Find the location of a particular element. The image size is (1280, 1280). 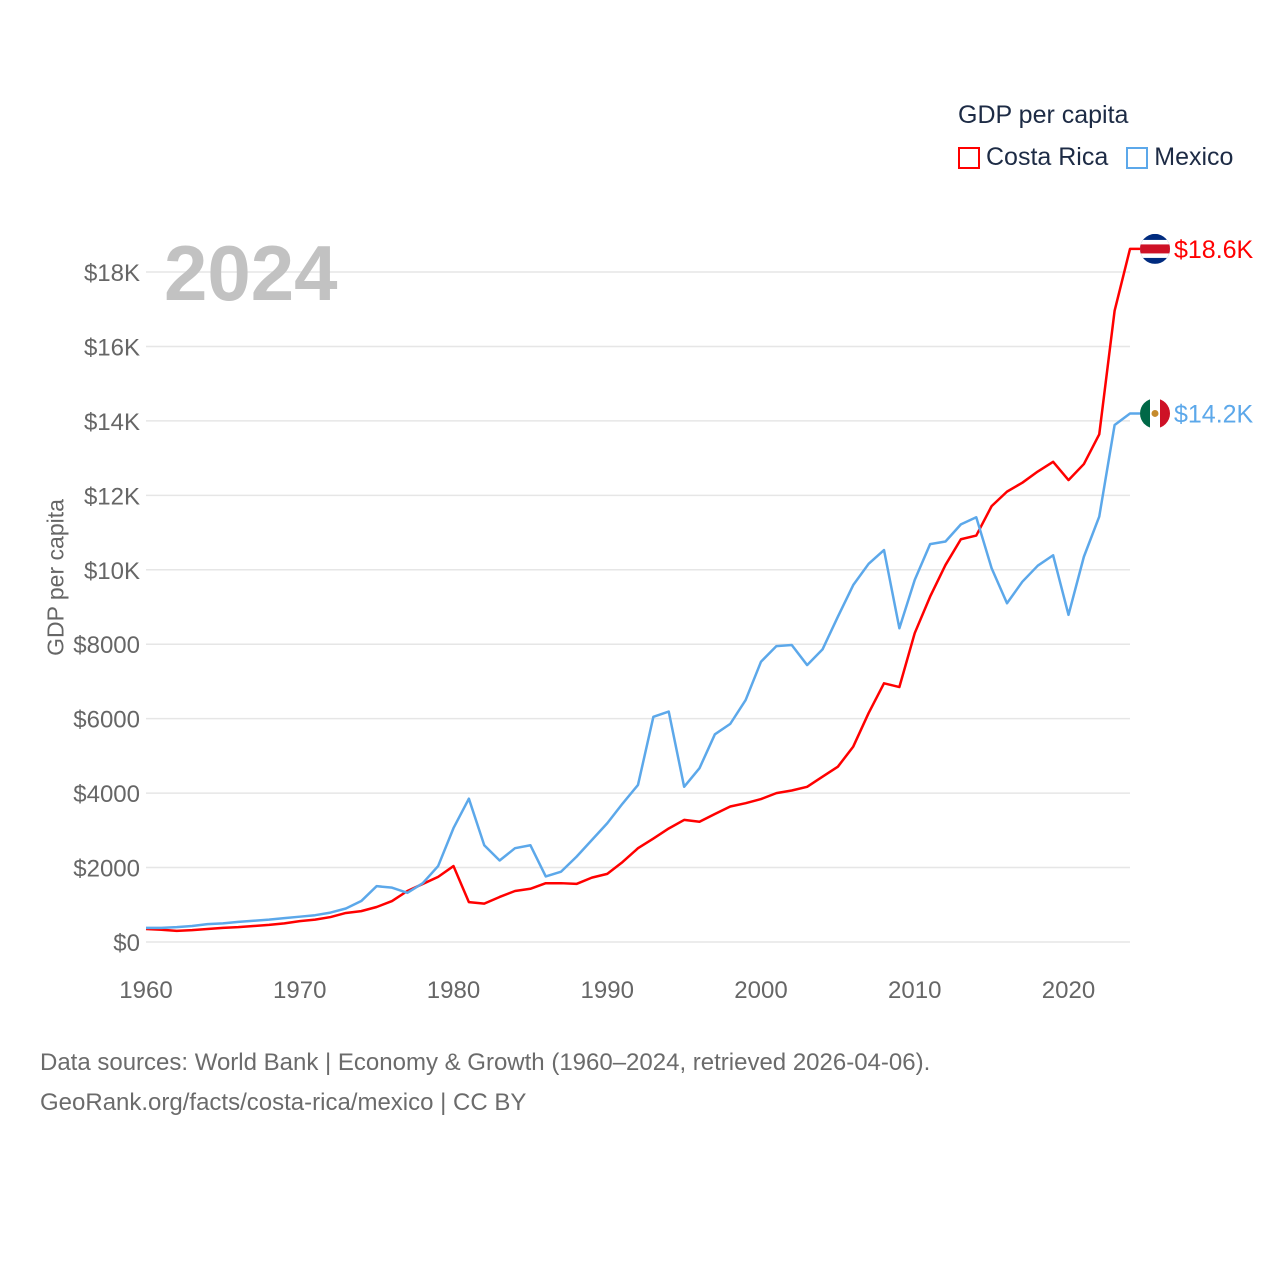

legend-label: Costa Rica is located at coordinates (1047, 157).